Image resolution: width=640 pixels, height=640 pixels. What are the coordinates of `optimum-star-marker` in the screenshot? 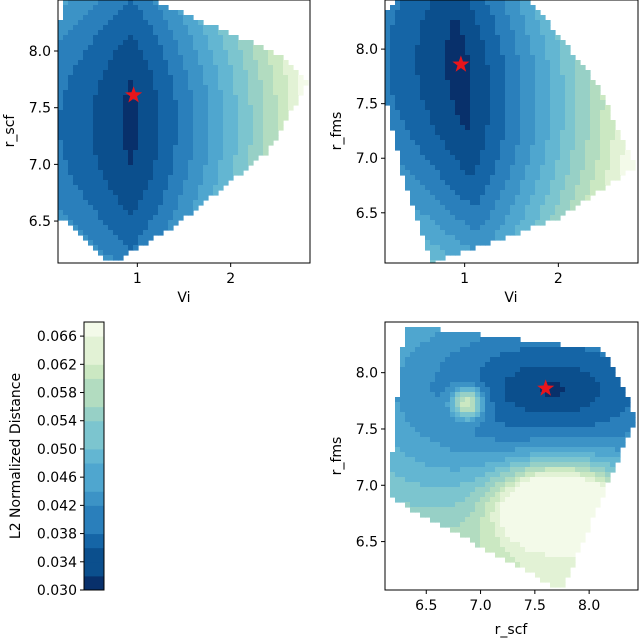 It's located at (134, 94).